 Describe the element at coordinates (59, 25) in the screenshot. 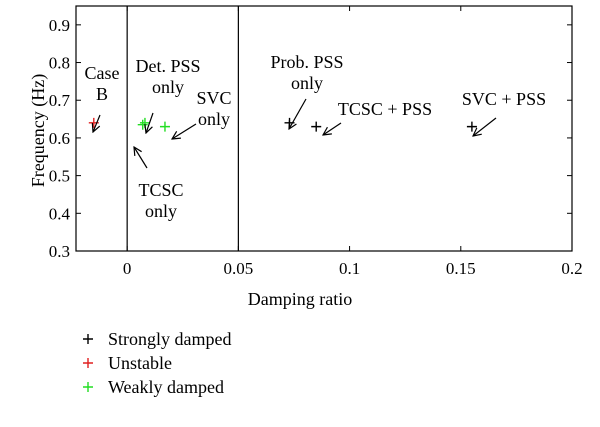

I see `y-tick-label: 0.9` at that location.